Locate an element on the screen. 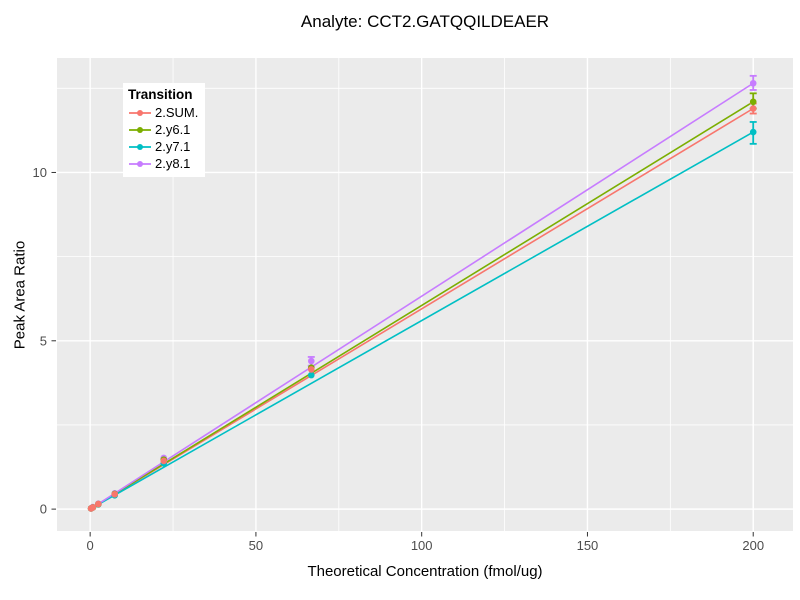 This screenshot has height=600, width=800. x-tick-label: 200 is located at coordinates (753, 545).